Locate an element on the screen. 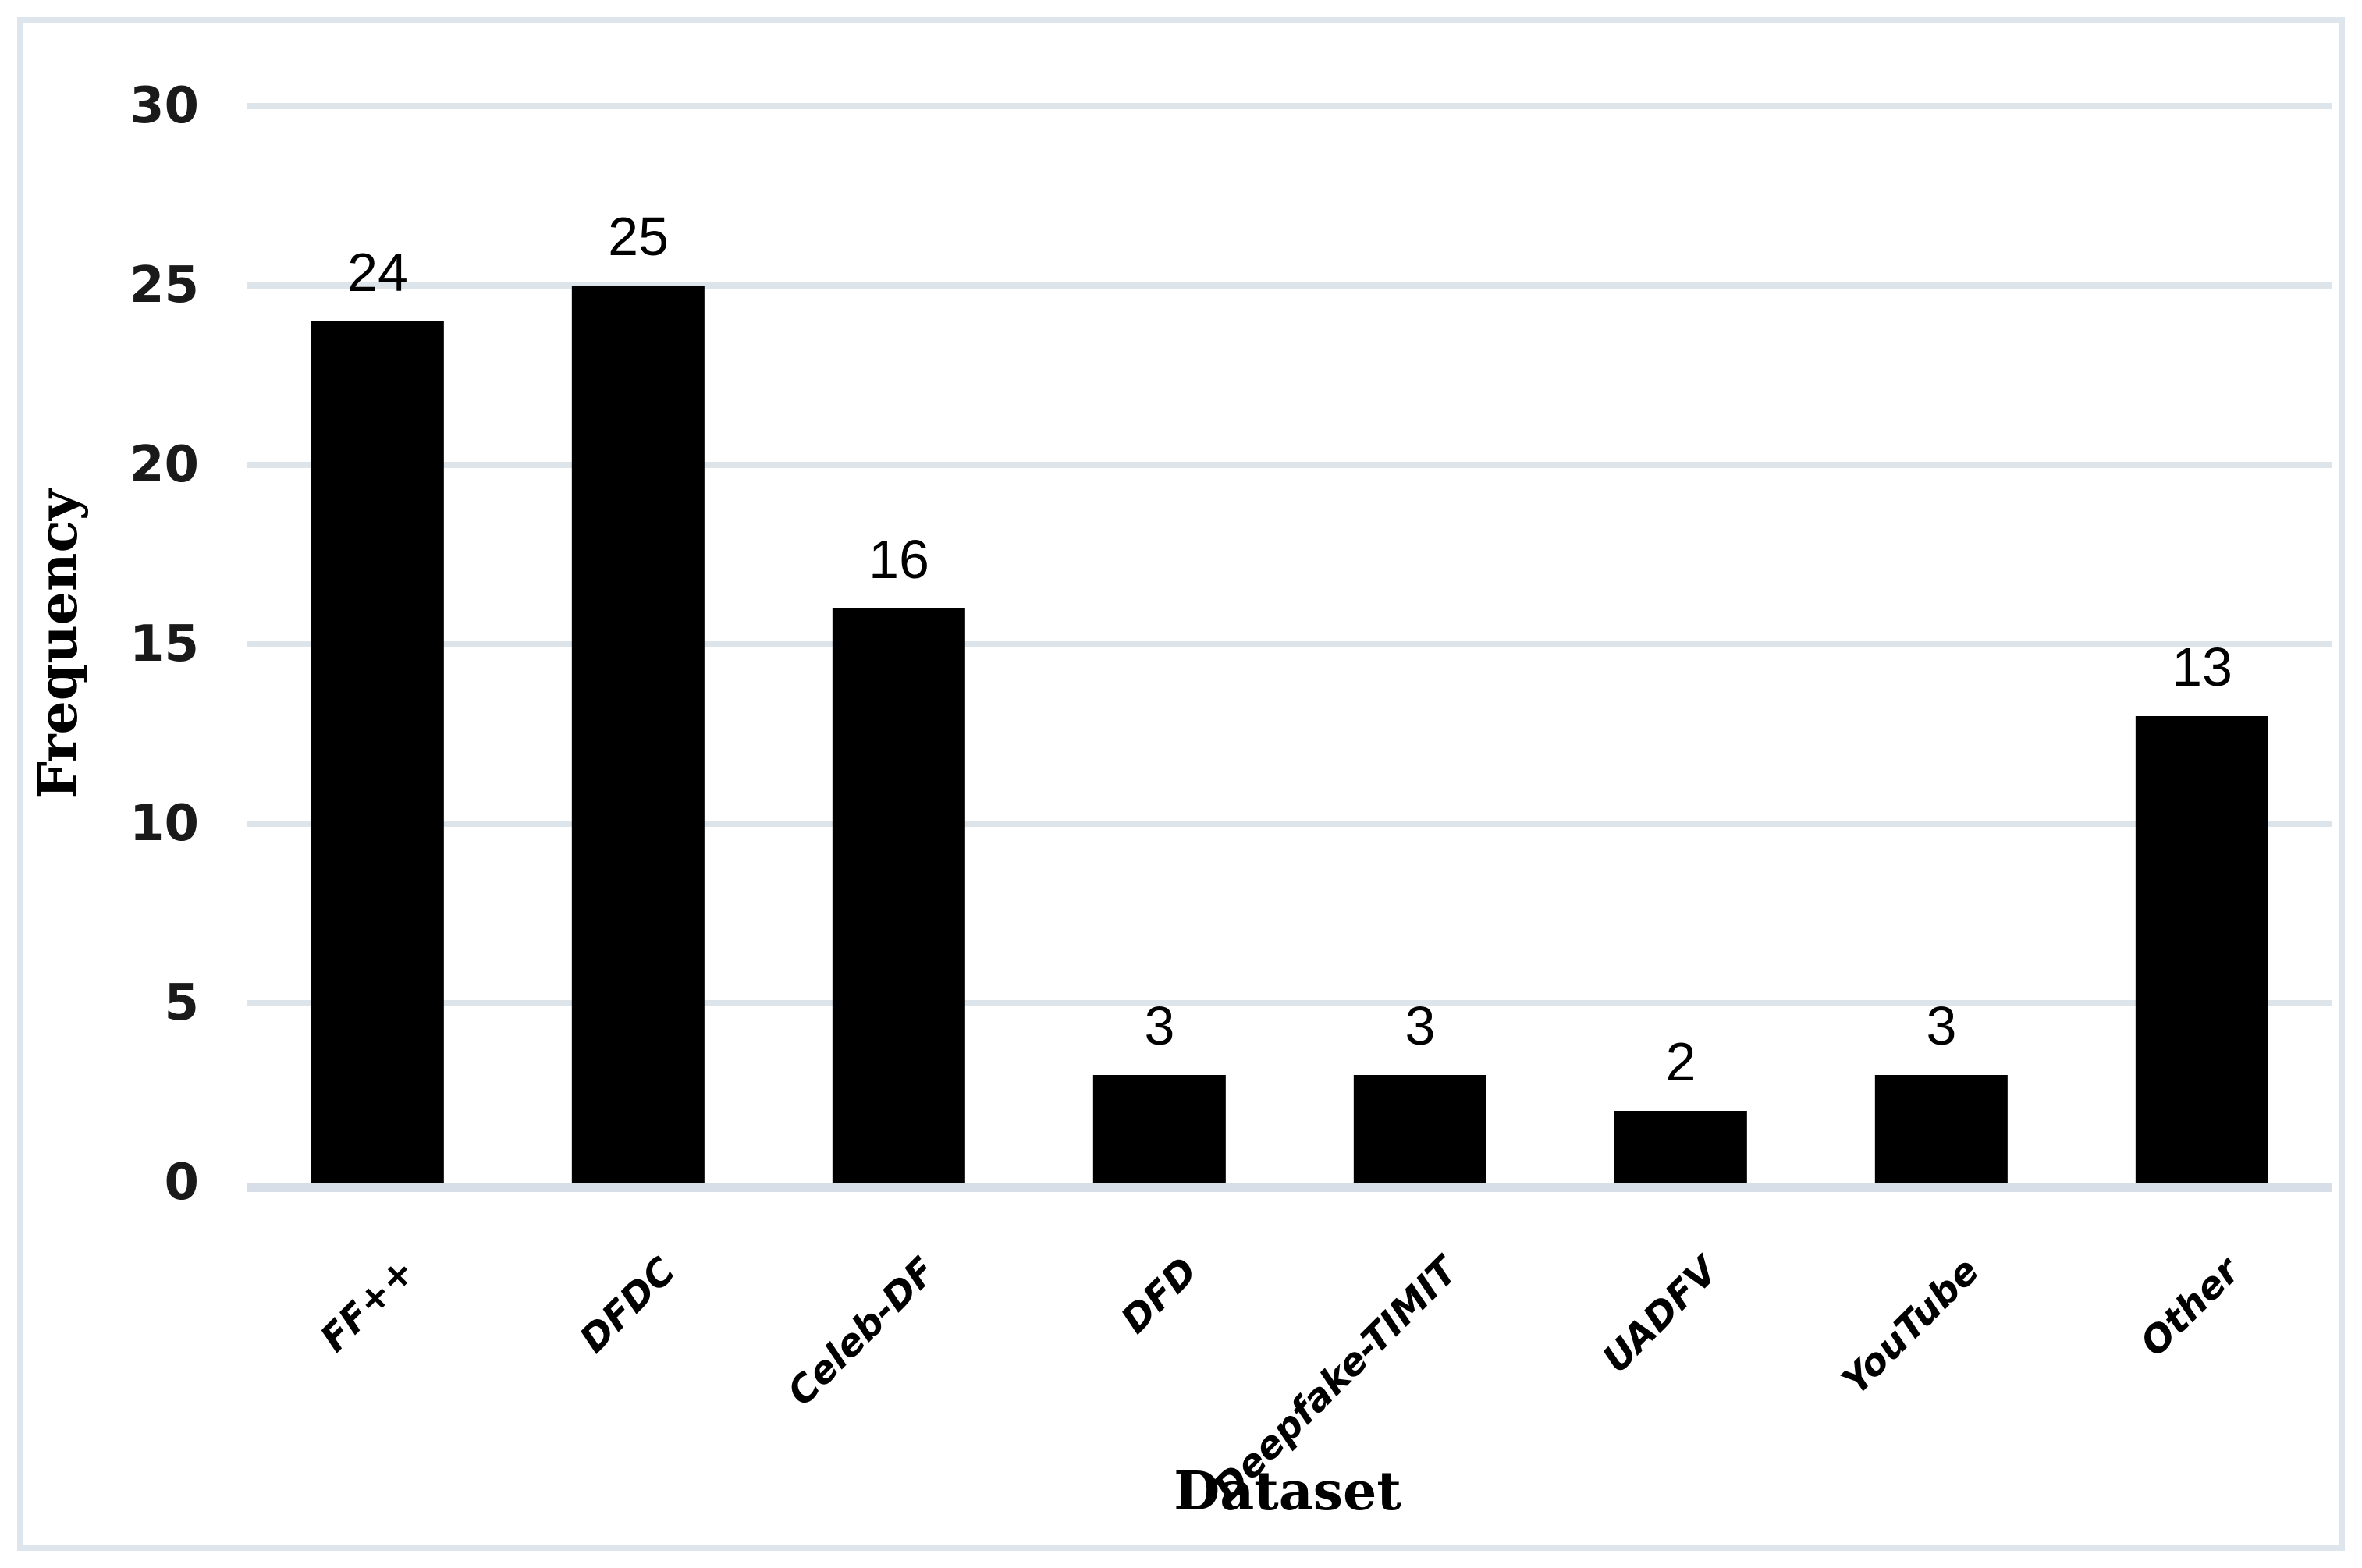  bar-slot: 3 YouTube is located at coordinates (1942, 755).